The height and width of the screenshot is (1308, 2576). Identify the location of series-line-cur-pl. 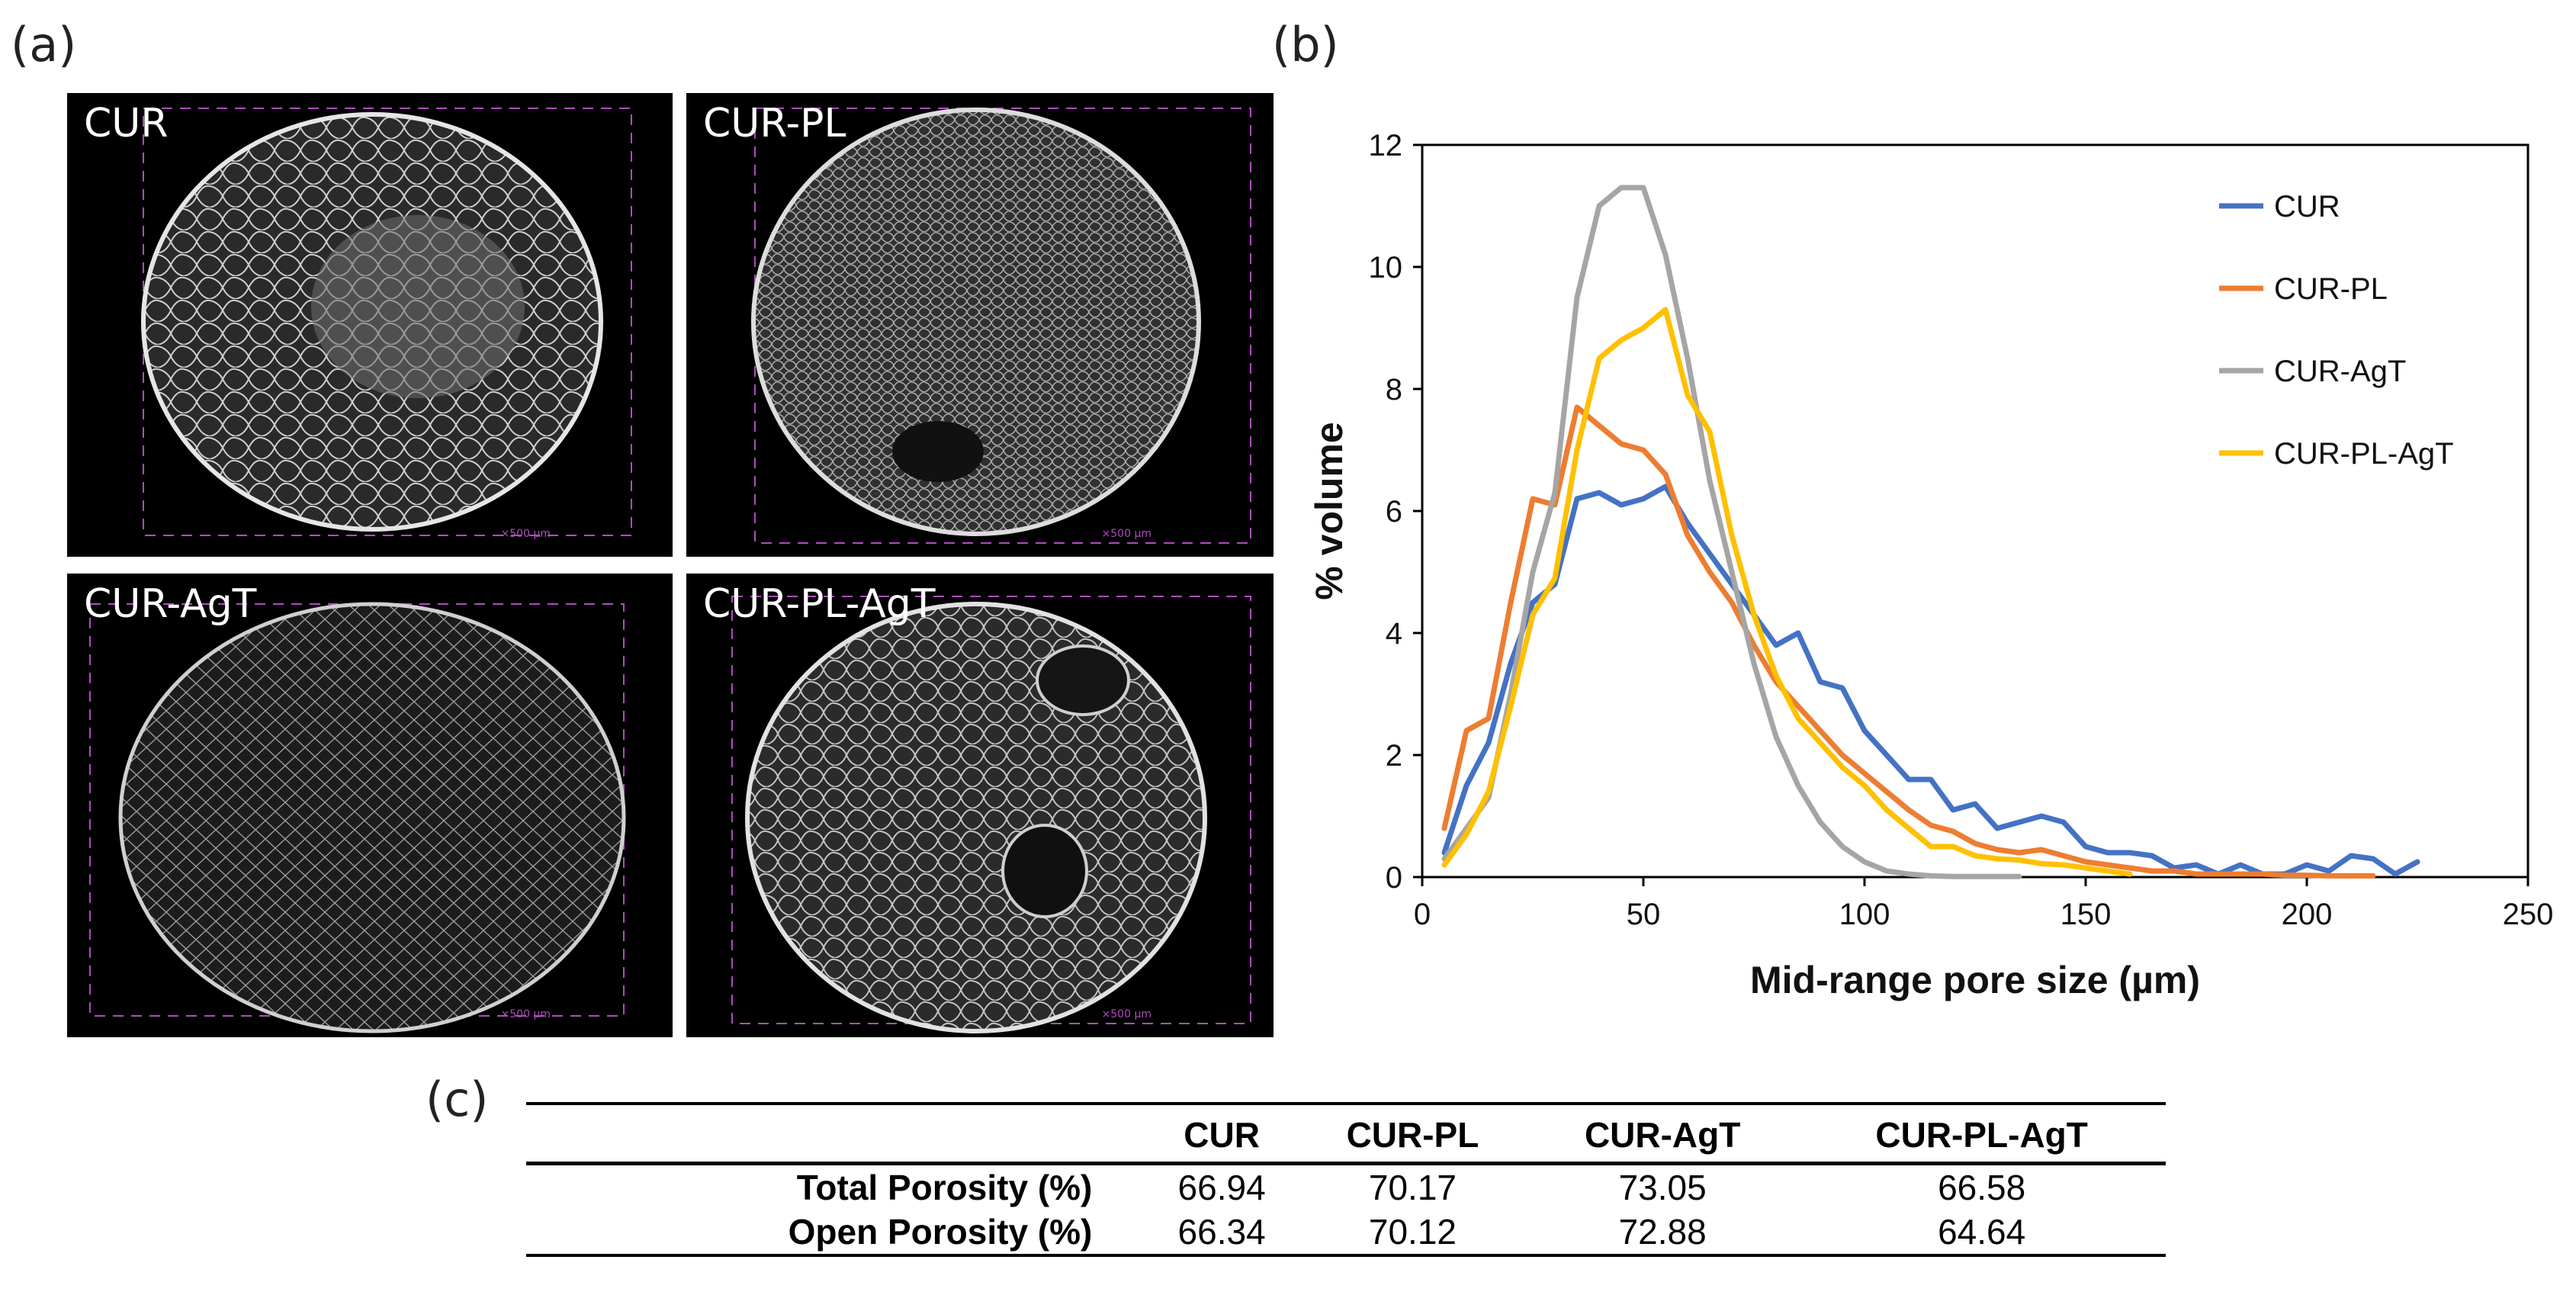
(1908, 641).